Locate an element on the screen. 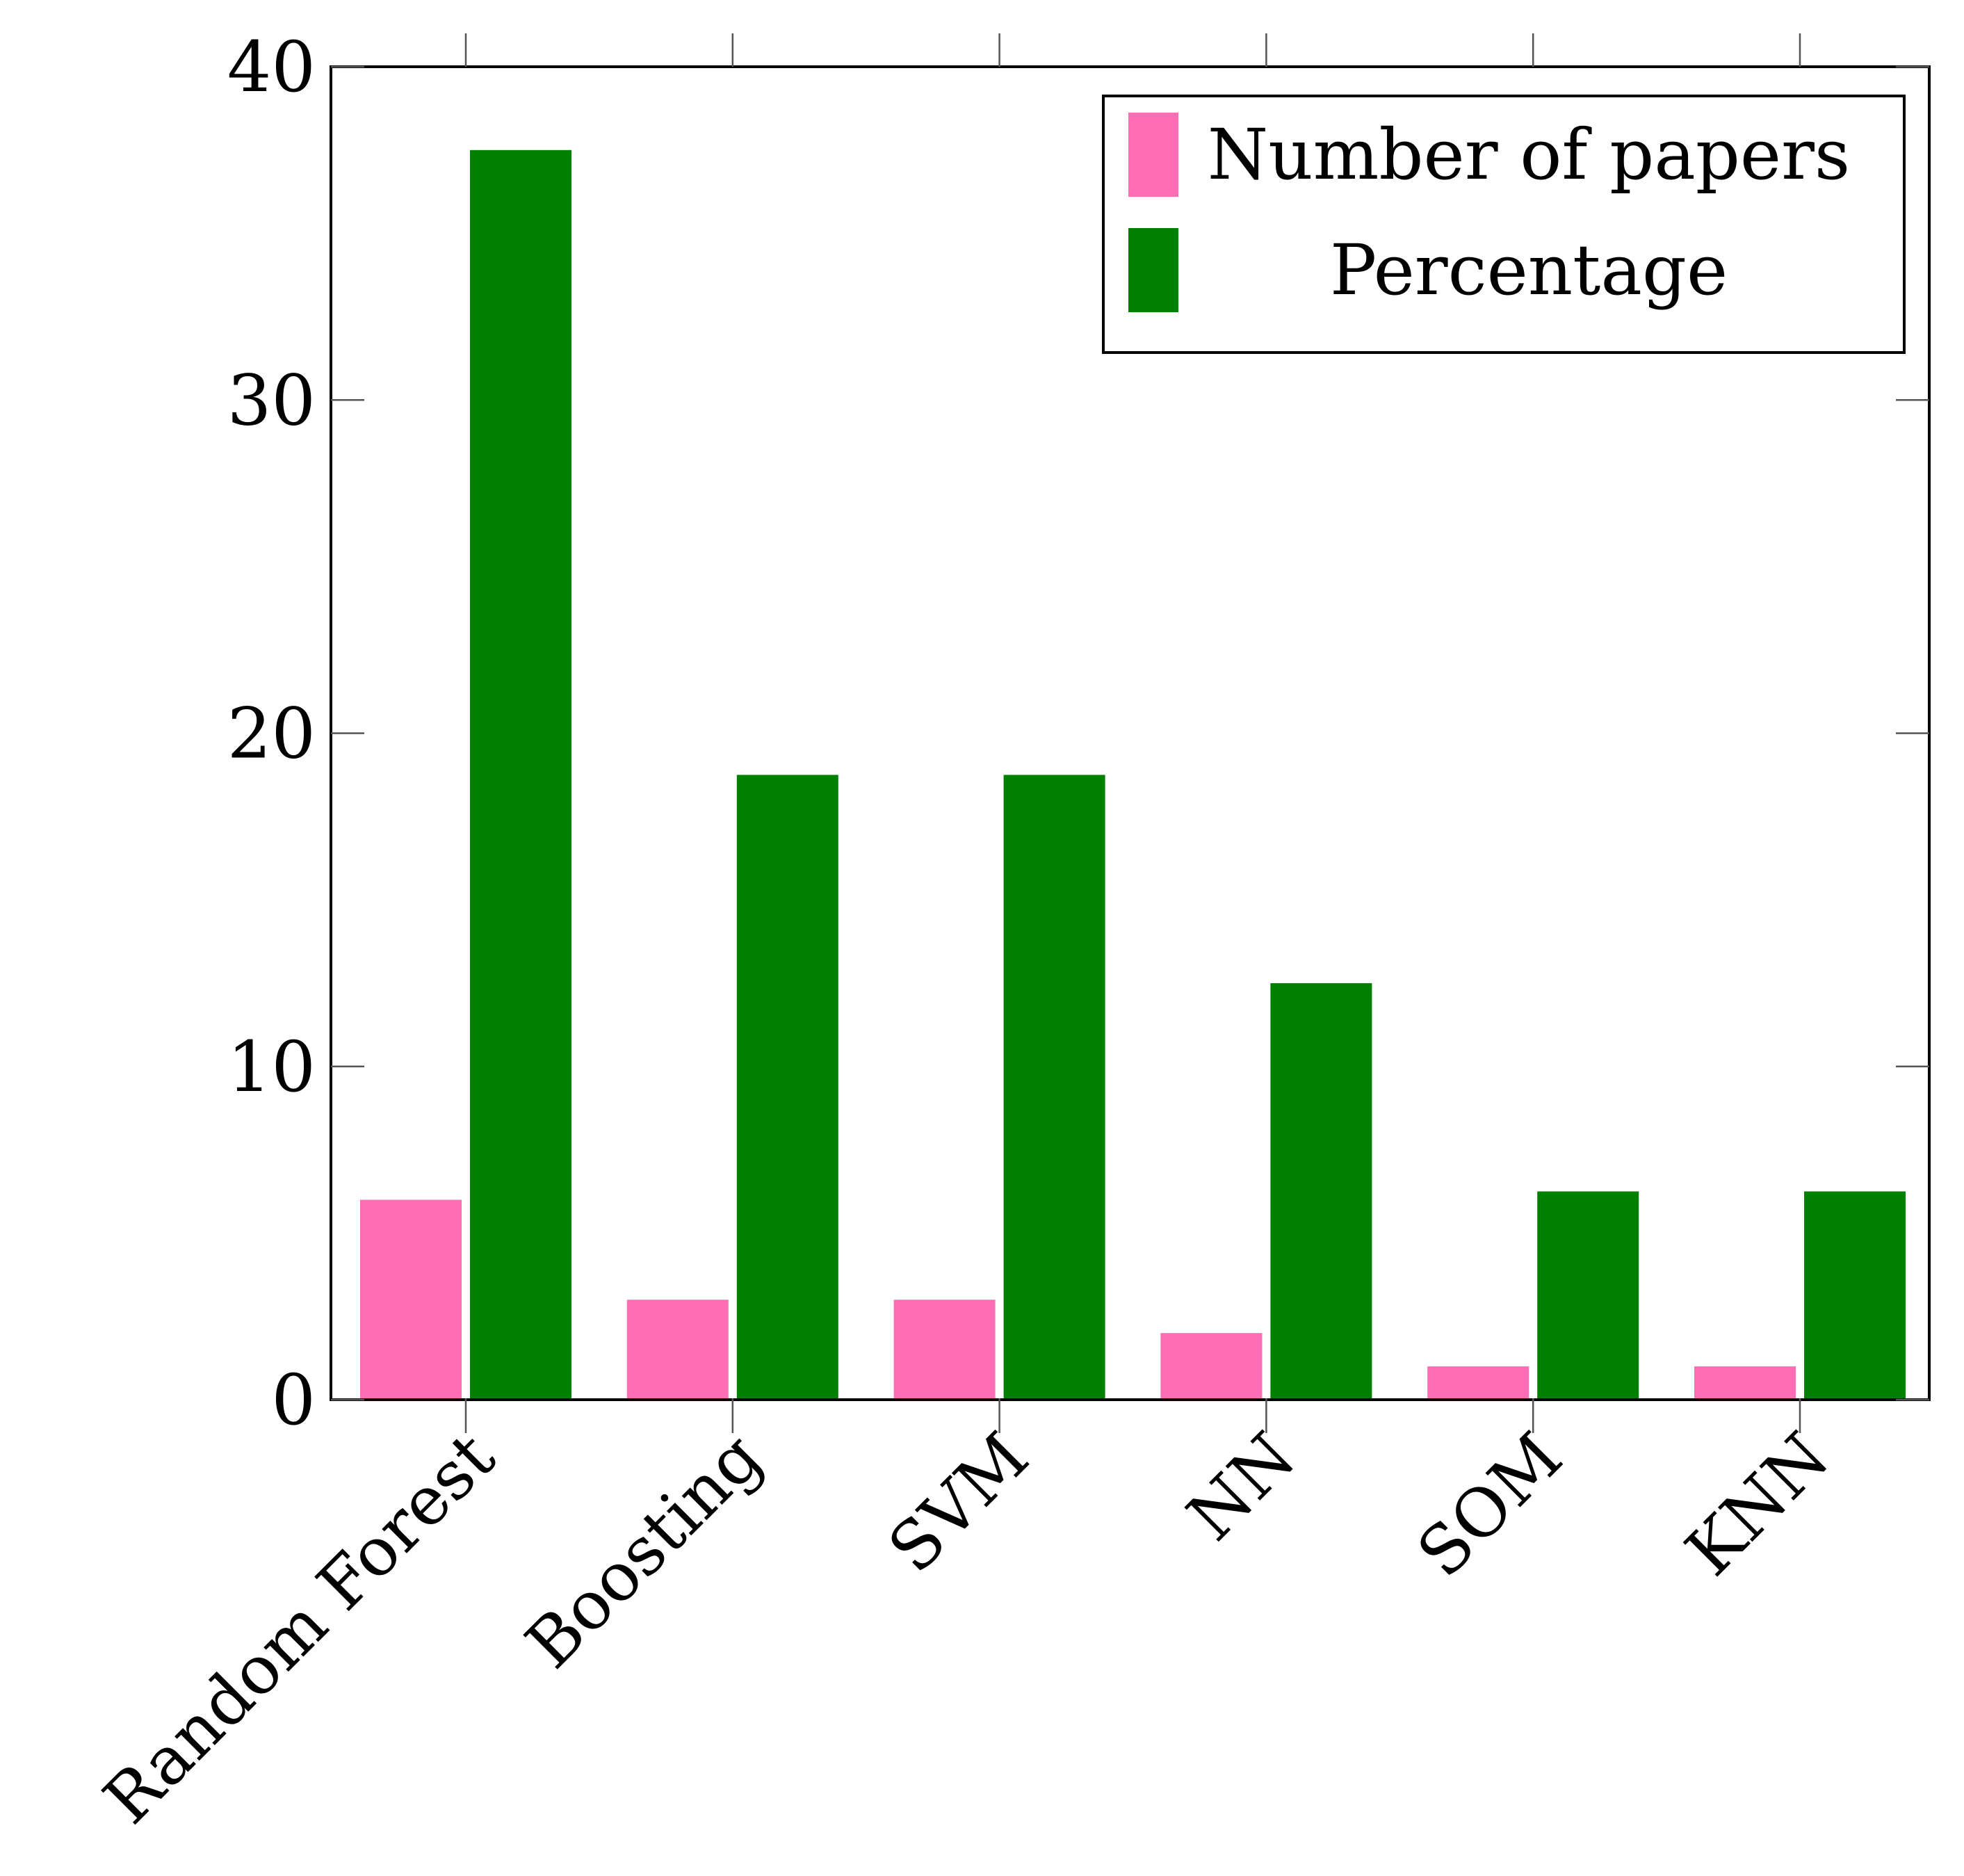  bar-percentage-random-forest is located at coordinates (520, 775).